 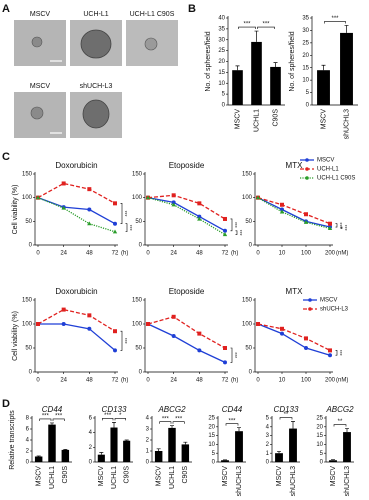 What do you see at coordinates (232, 409) in the screenshot?
I see `chart-title: CD44` at bounding box center [232, 409].